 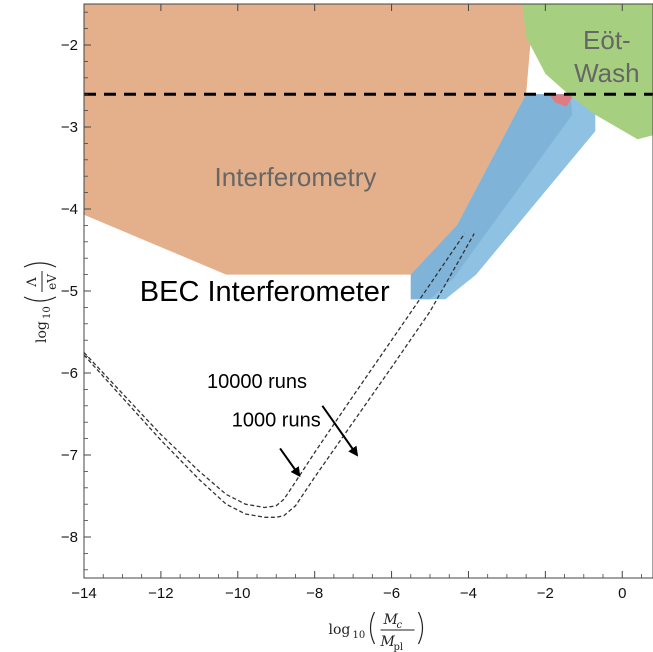 I want to click on annotation-1000-runs: 1000 runs, so click(x=276, y=420).